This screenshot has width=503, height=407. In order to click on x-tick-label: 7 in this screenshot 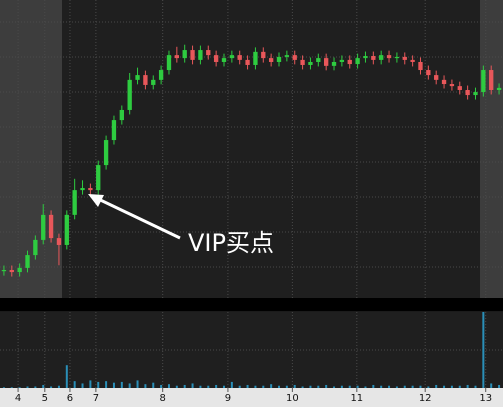, I will do `click(96, 398)`.